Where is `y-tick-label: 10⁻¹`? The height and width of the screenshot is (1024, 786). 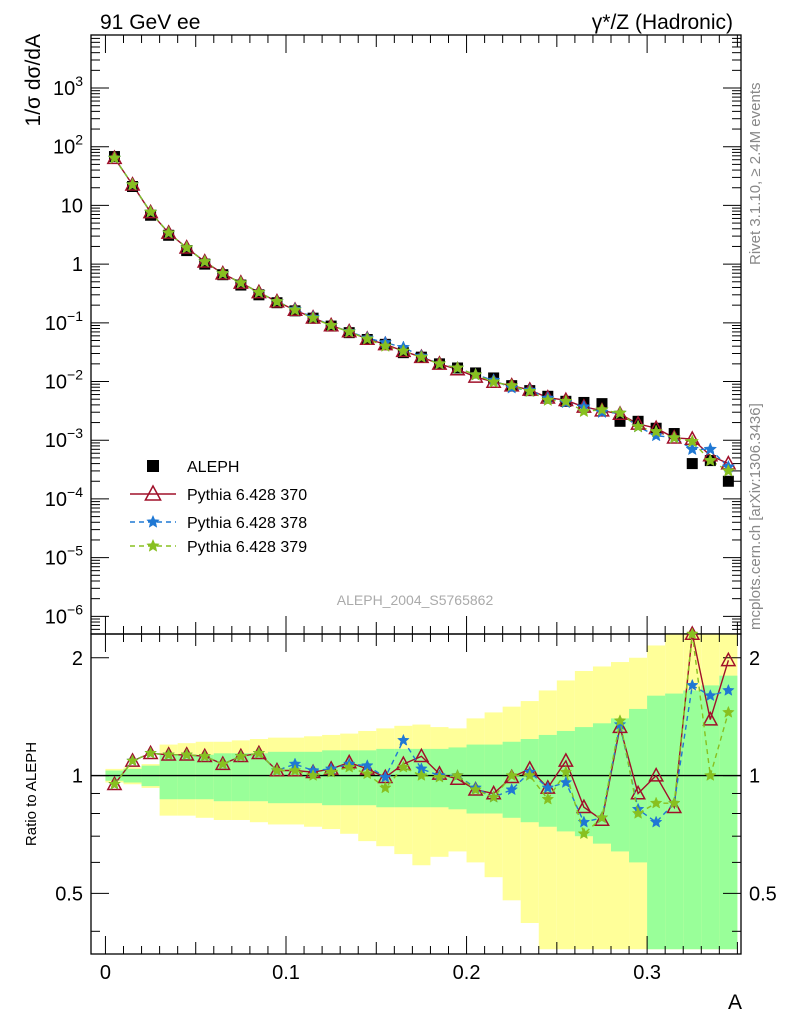
y-tick-label: 10⁻¹ is located at coordinates (64, 321).